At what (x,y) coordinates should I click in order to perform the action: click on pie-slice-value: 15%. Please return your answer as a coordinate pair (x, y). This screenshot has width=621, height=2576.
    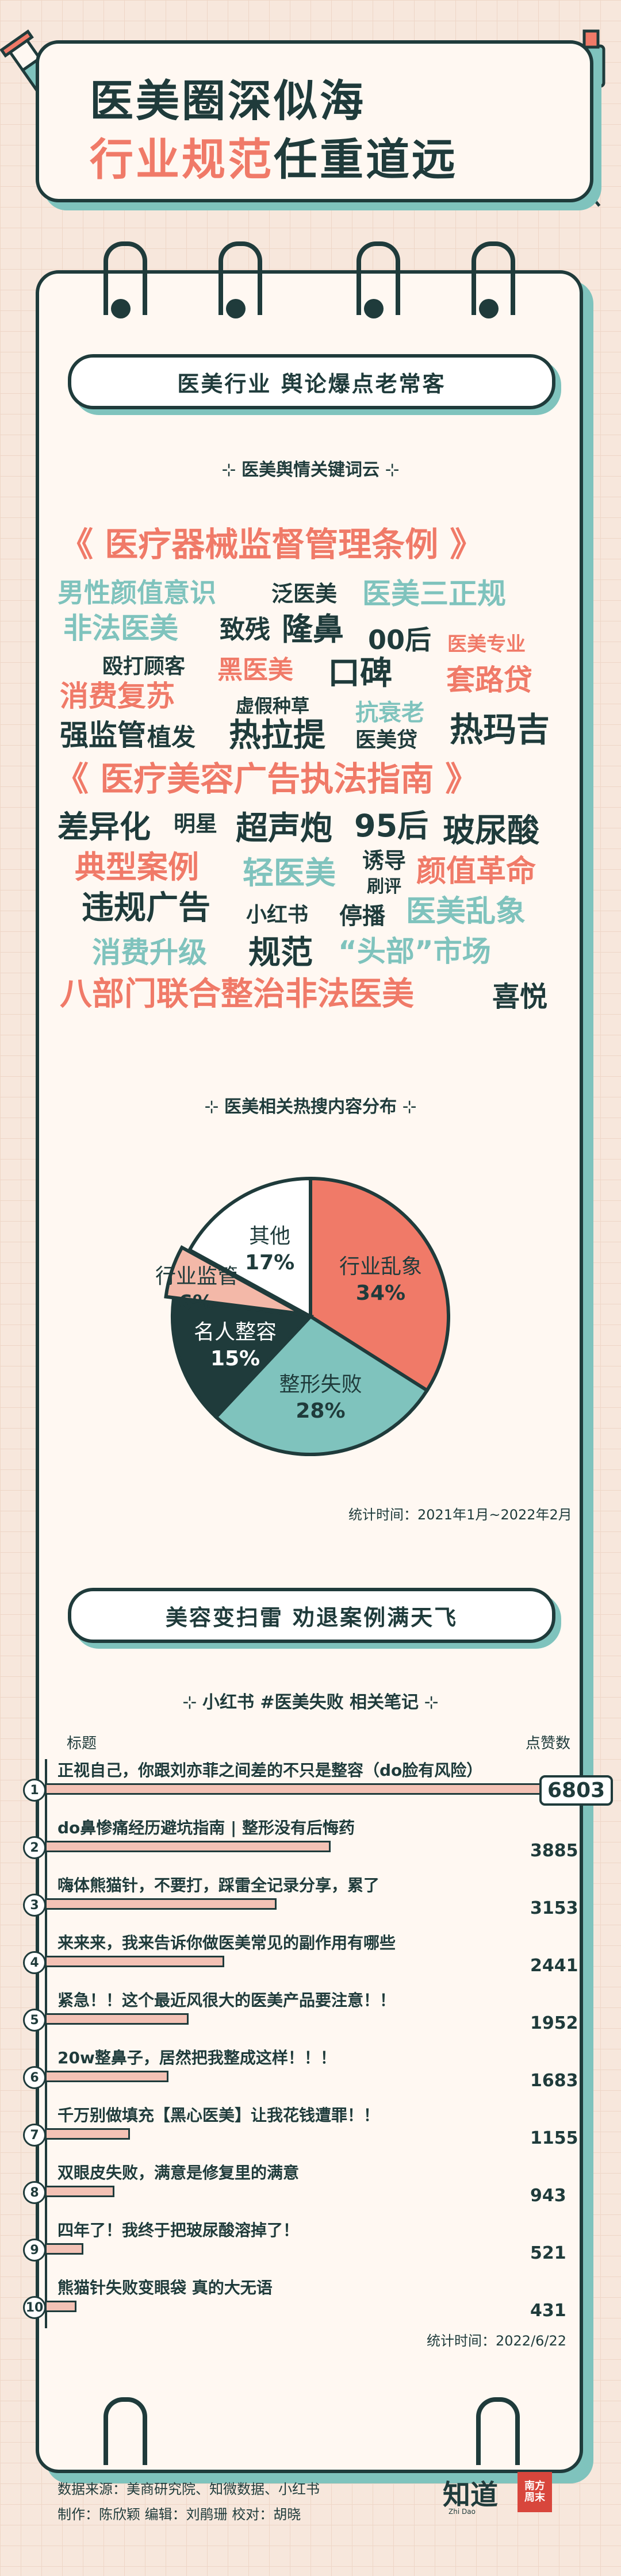
    Looking at the image, I should click on (235, 1358).